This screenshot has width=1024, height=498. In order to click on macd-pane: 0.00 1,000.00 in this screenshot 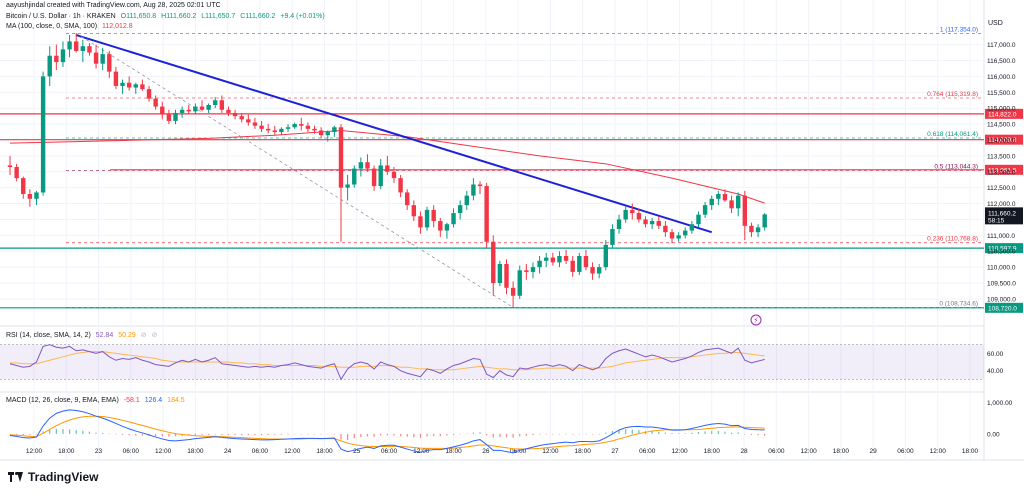, I will do `click(511, 427)`.